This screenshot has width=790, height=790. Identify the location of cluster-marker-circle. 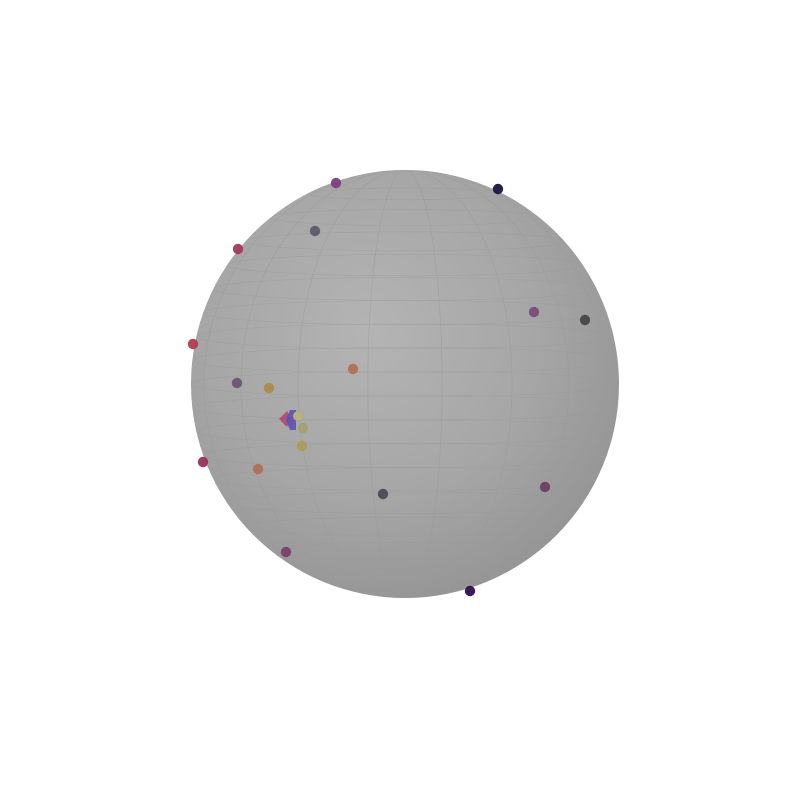
(298, 416).